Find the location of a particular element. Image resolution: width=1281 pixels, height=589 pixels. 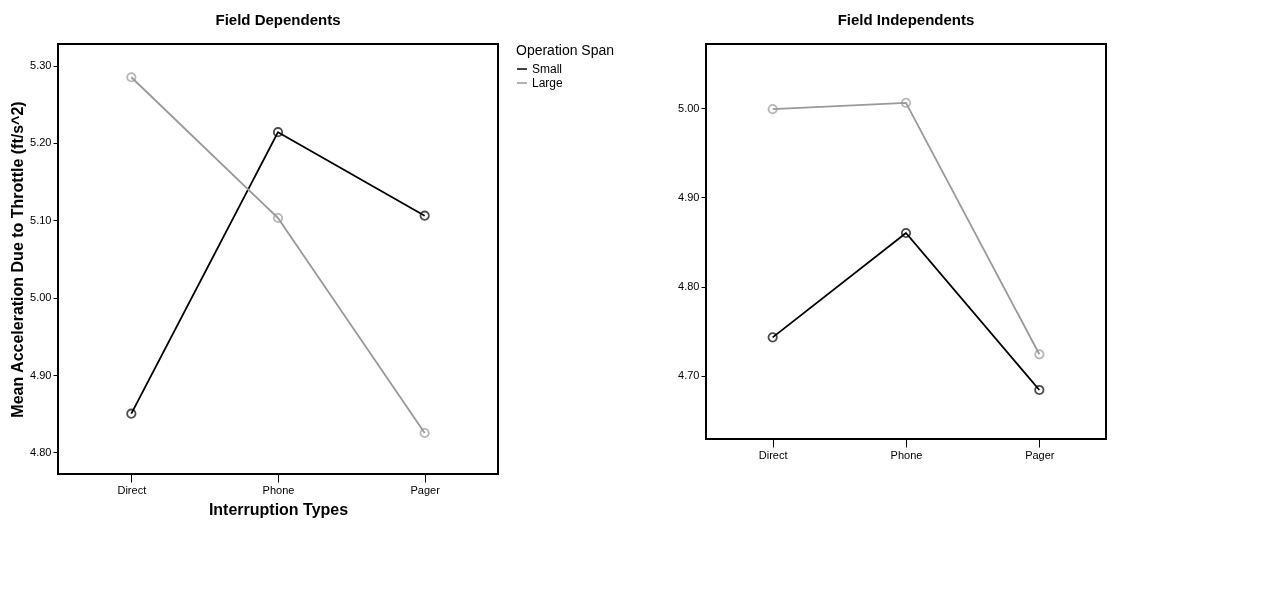

y-axis-title: Mean Acceleration Due to Throttle (ft/s^2) is located at coordinates (18, 259).